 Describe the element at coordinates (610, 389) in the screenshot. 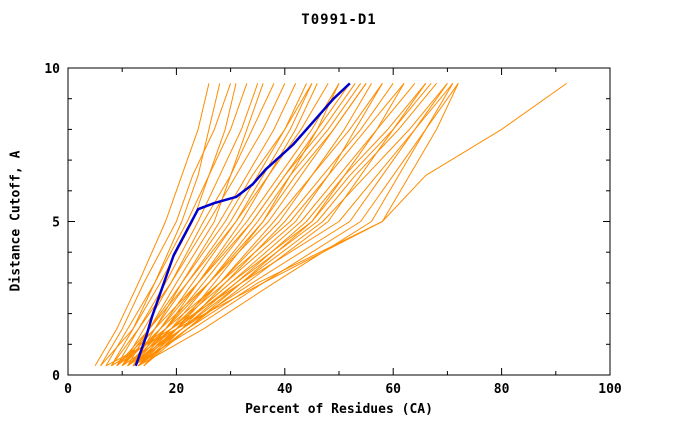

I see `x-tick-label: 100` at that location.